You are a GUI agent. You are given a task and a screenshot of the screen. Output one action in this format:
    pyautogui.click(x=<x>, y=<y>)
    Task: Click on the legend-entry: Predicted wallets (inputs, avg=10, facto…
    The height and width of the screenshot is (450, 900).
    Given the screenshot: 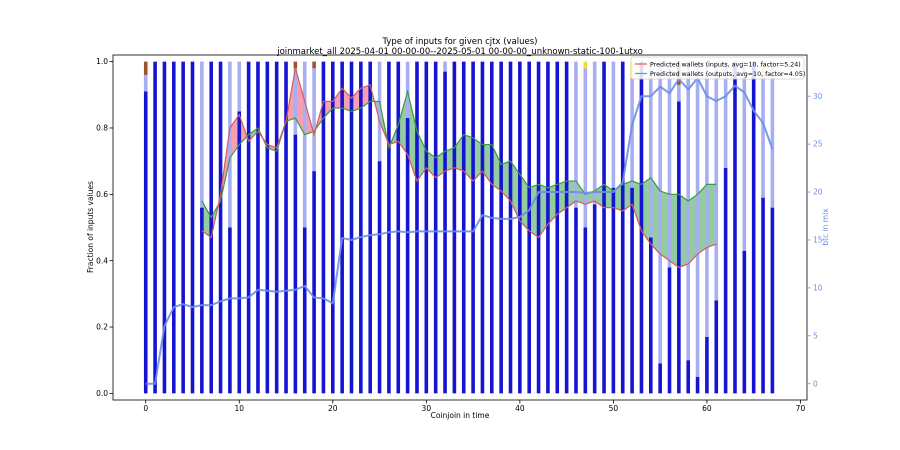 What is the action you would take?
    pyautogui.click(x=725, y=64)
    